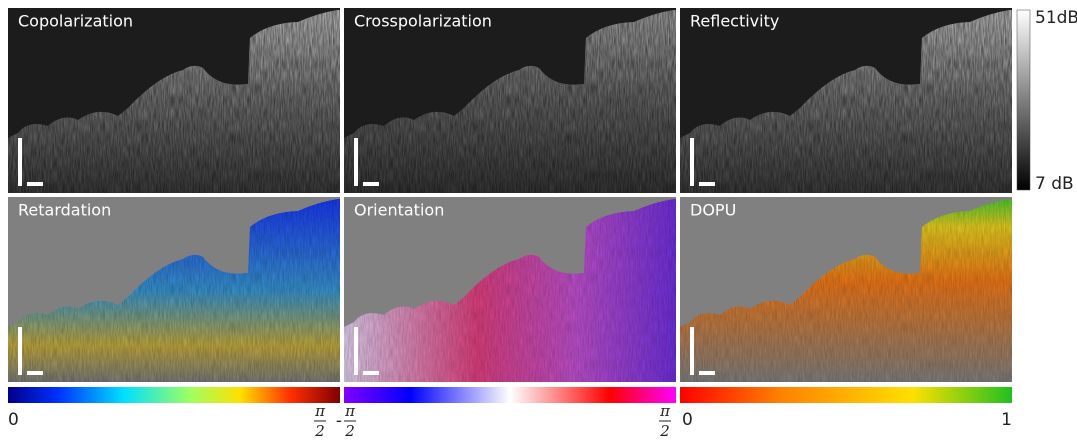  I want to click on panel-title: Crosspolarization, so click(423, 21).